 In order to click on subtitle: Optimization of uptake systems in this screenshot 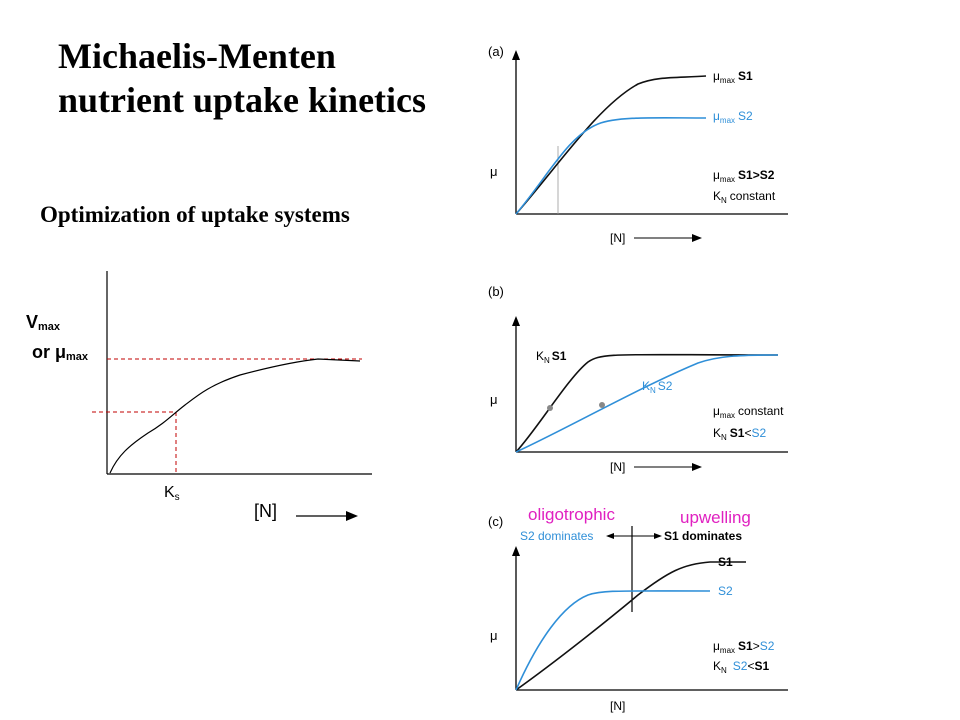, I will do `click(195, 214)`.